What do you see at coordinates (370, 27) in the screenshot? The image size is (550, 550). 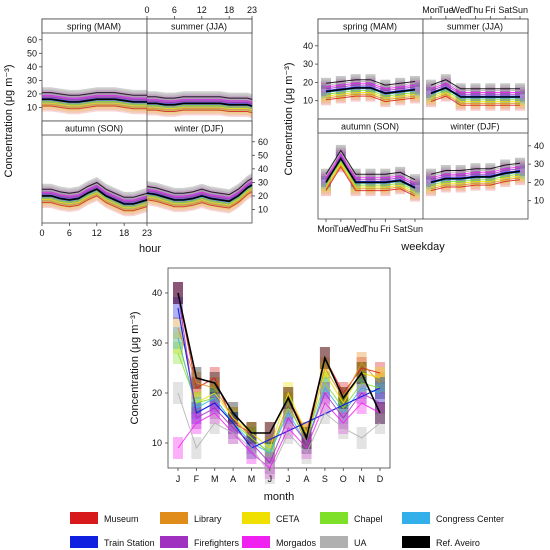 I see `weekday-strip-spring: spring (MAM)` at bounding box center [370, 27].